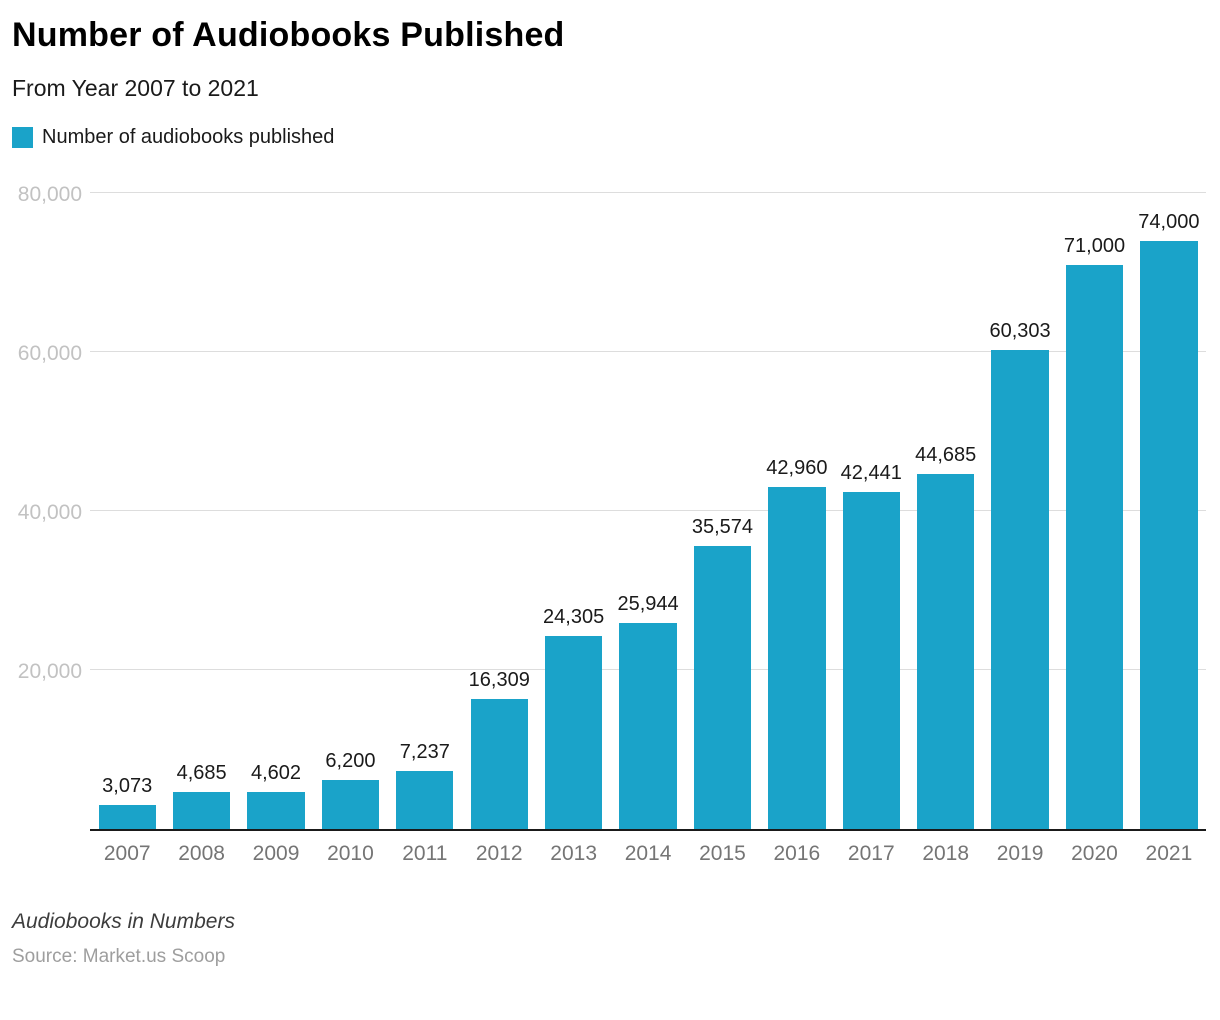  I want to click on bar-group-2018: 44,685, so click(945, 636).